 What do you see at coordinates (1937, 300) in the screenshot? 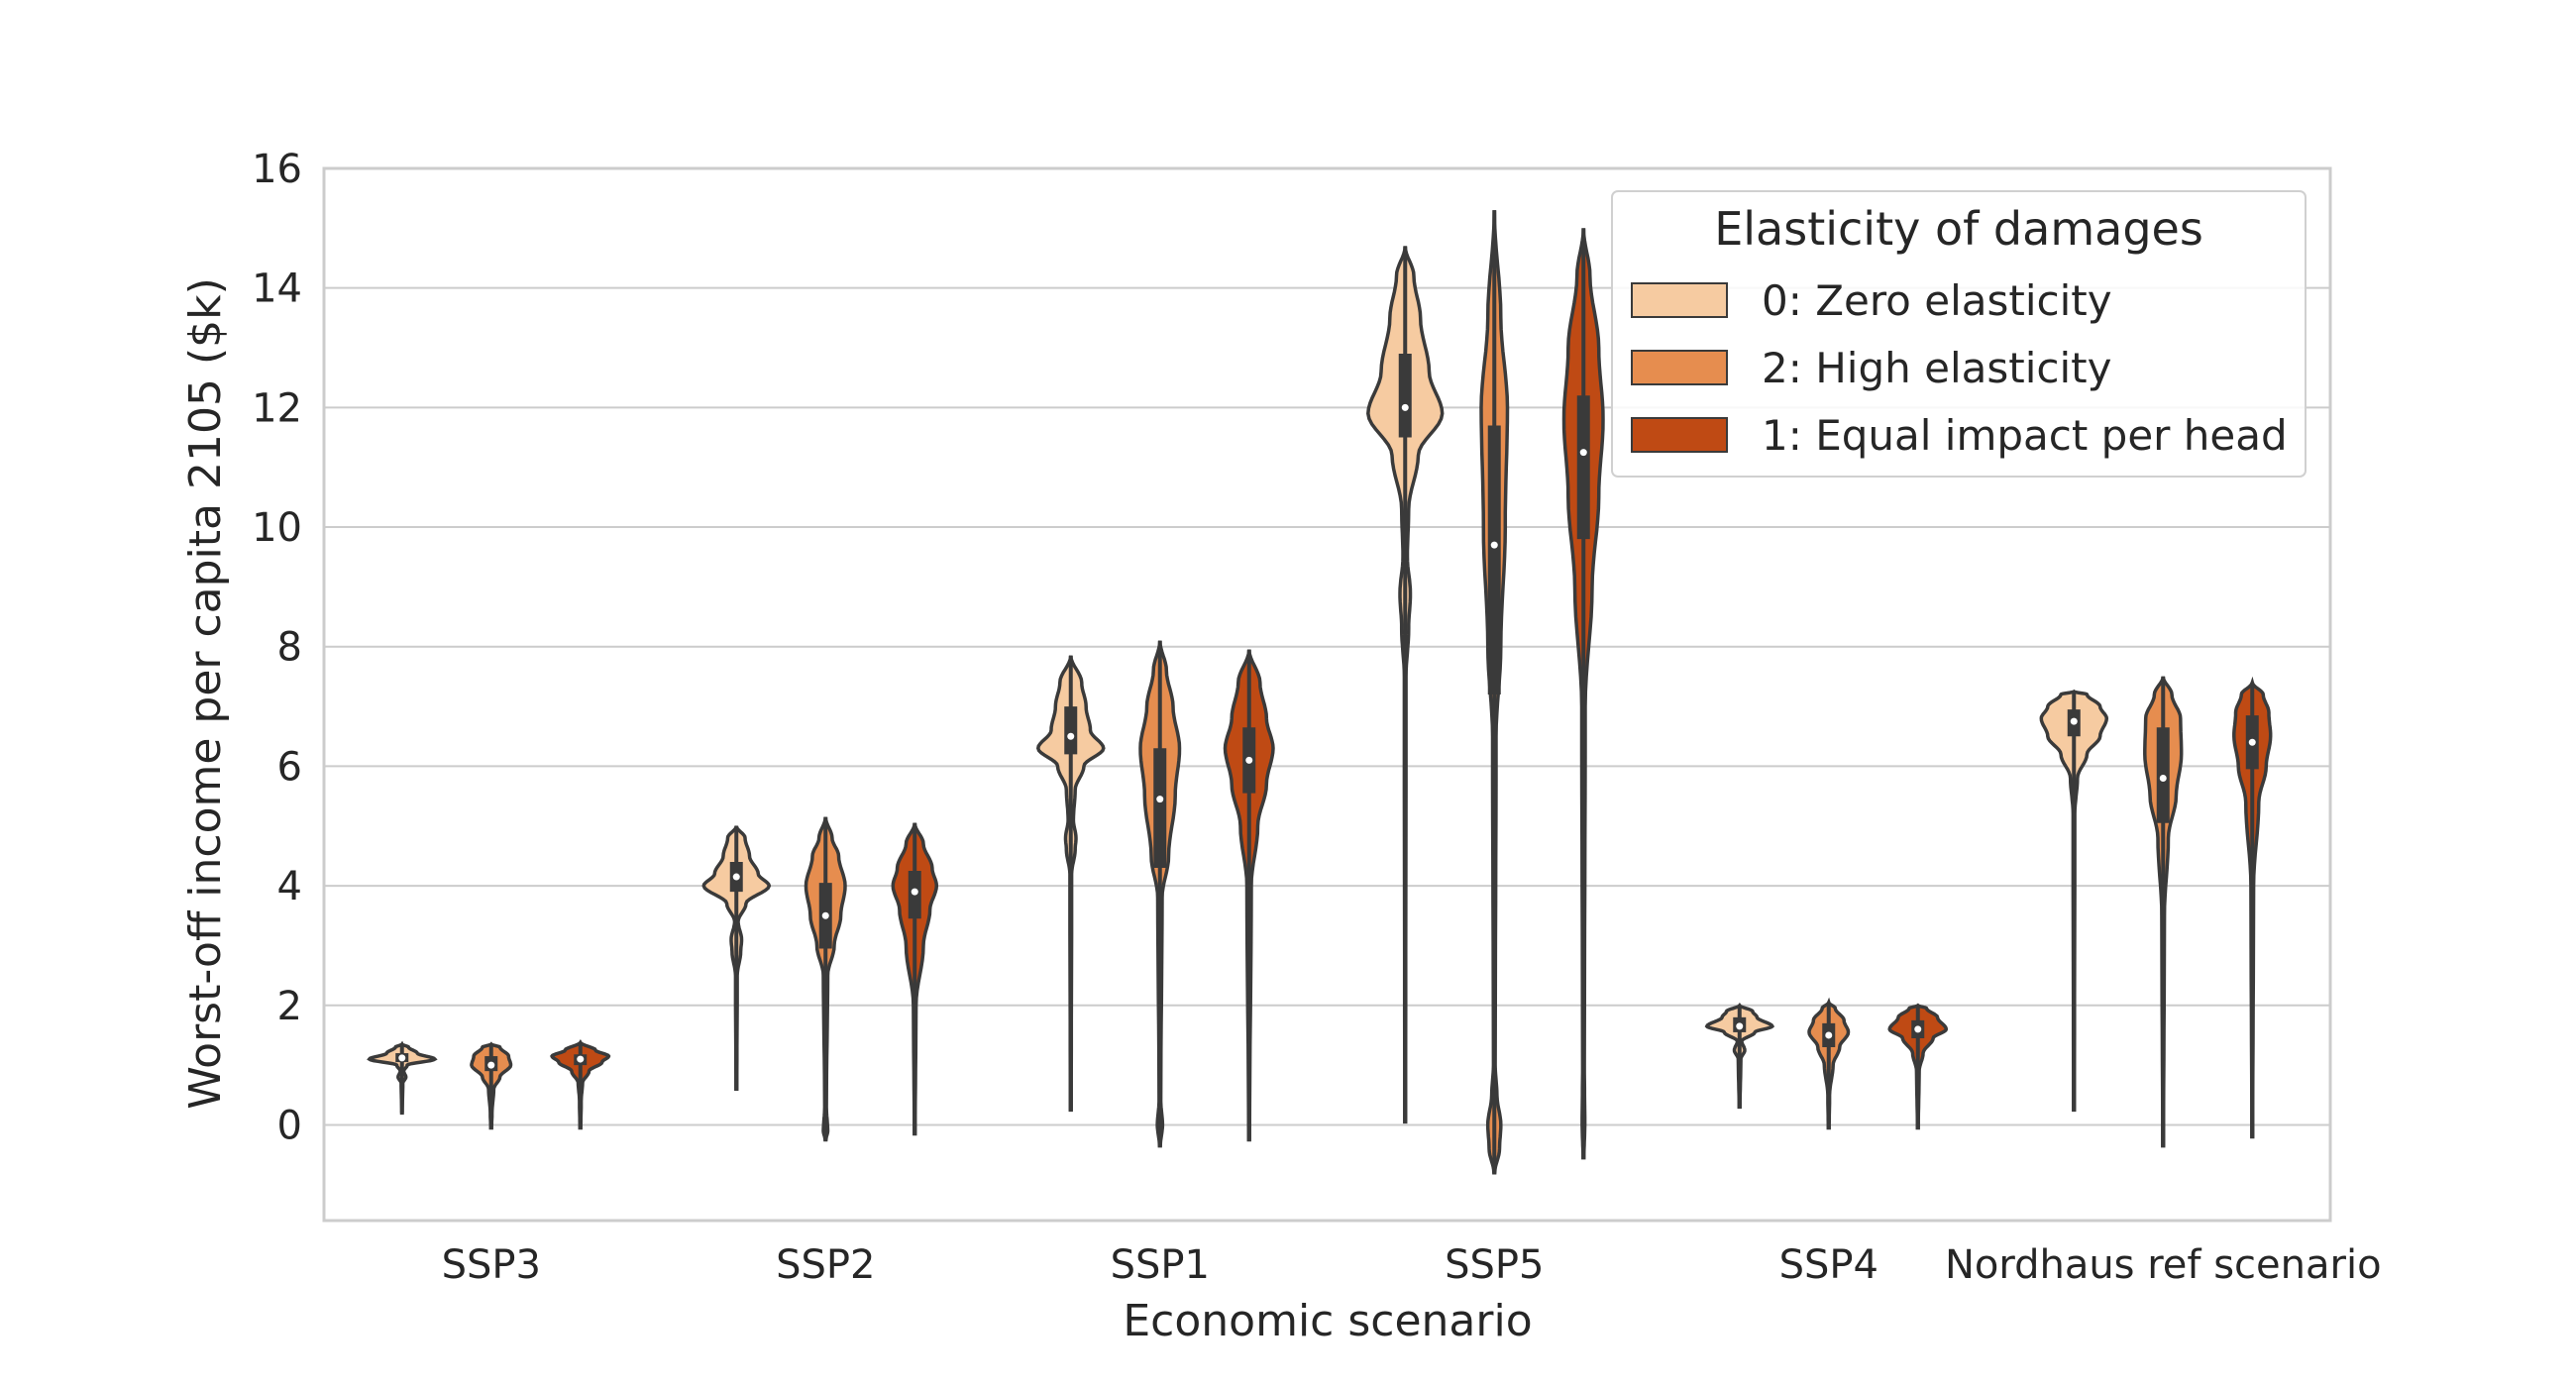
I see `legend-label: 0: Zero elasticity` at bounding box center [1937, 300].